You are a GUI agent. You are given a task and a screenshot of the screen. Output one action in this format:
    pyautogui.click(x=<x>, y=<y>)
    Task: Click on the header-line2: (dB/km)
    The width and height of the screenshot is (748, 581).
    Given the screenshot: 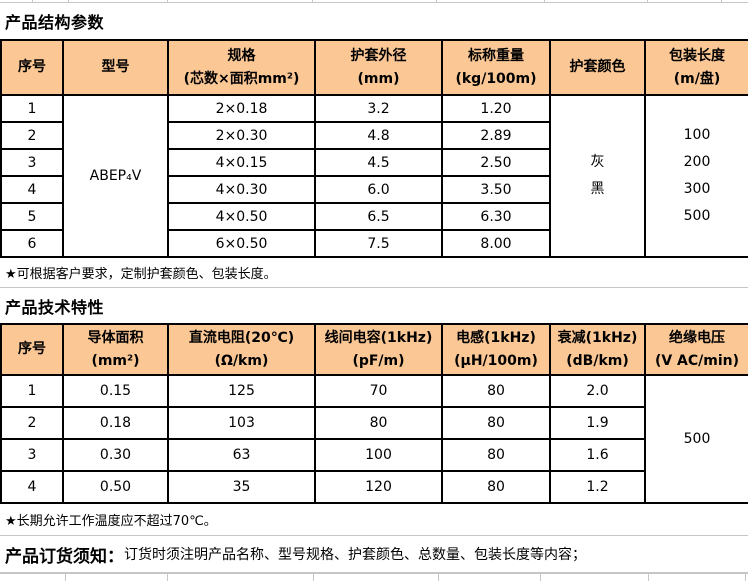 What is the action you would take?
    pyautogui.click(x=597, y=360)
    